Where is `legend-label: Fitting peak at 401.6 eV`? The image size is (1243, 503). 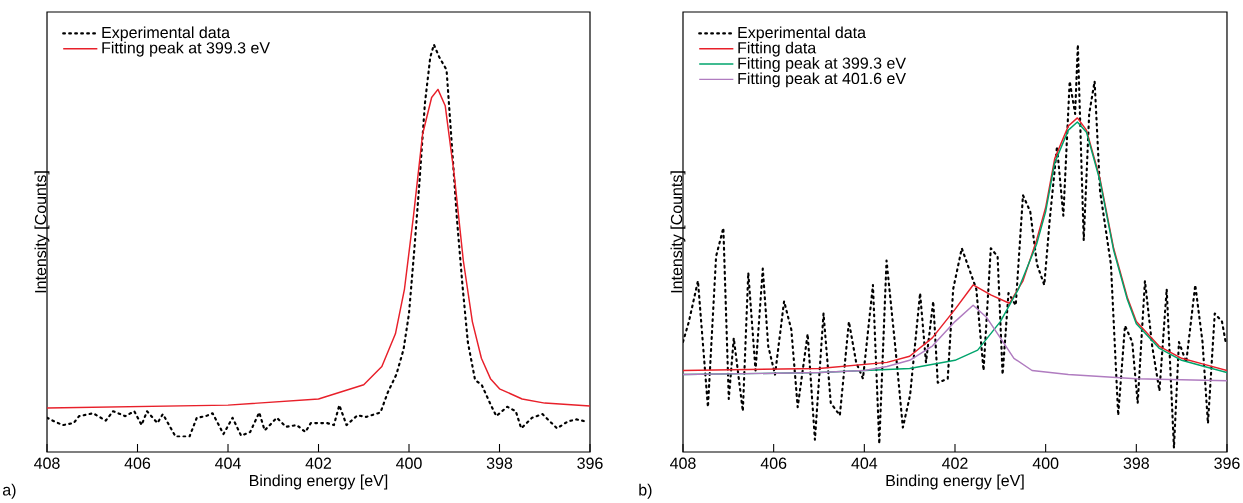
legend-label: Fitting peak at 401.6 eV is located at coordinates (822, 80).